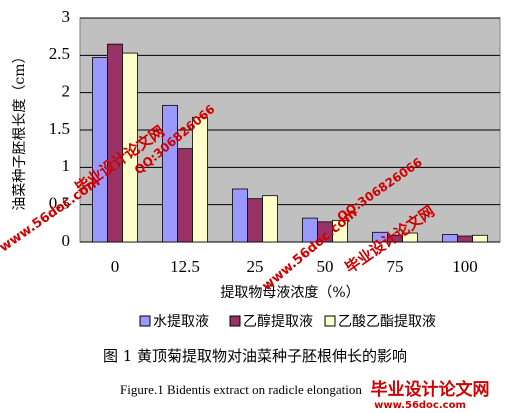 The height and width of the screenshot is (413, 514). Describe the element at coordinates (255, 266) in the screenshot. I see `x-tick-label: 25` at that location.